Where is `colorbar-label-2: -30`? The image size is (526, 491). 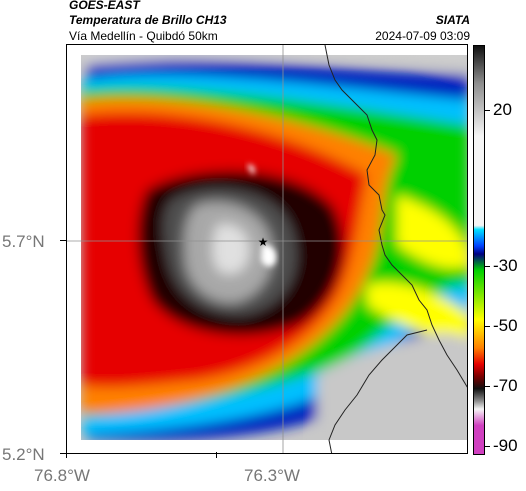
colorbar-label-2: -30 is located at coordinates (505, 265).